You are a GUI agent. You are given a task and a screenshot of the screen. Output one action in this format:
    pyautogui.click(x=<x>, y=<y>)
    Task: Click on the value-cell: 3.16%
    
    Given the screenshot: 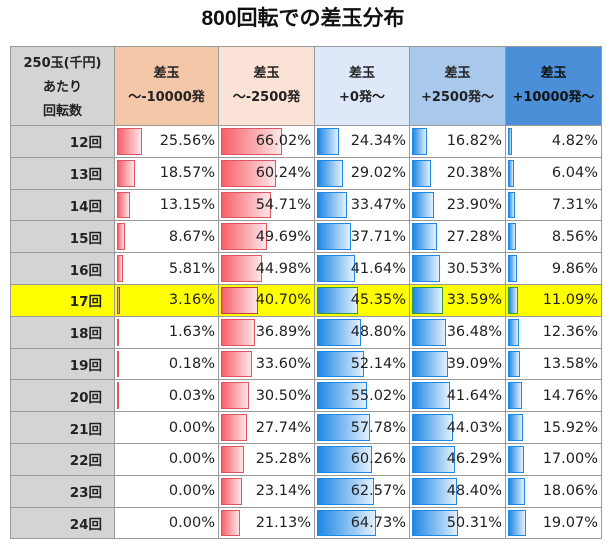 What is the action you would take?
    pyautogui.click(x=166, y=300)
    